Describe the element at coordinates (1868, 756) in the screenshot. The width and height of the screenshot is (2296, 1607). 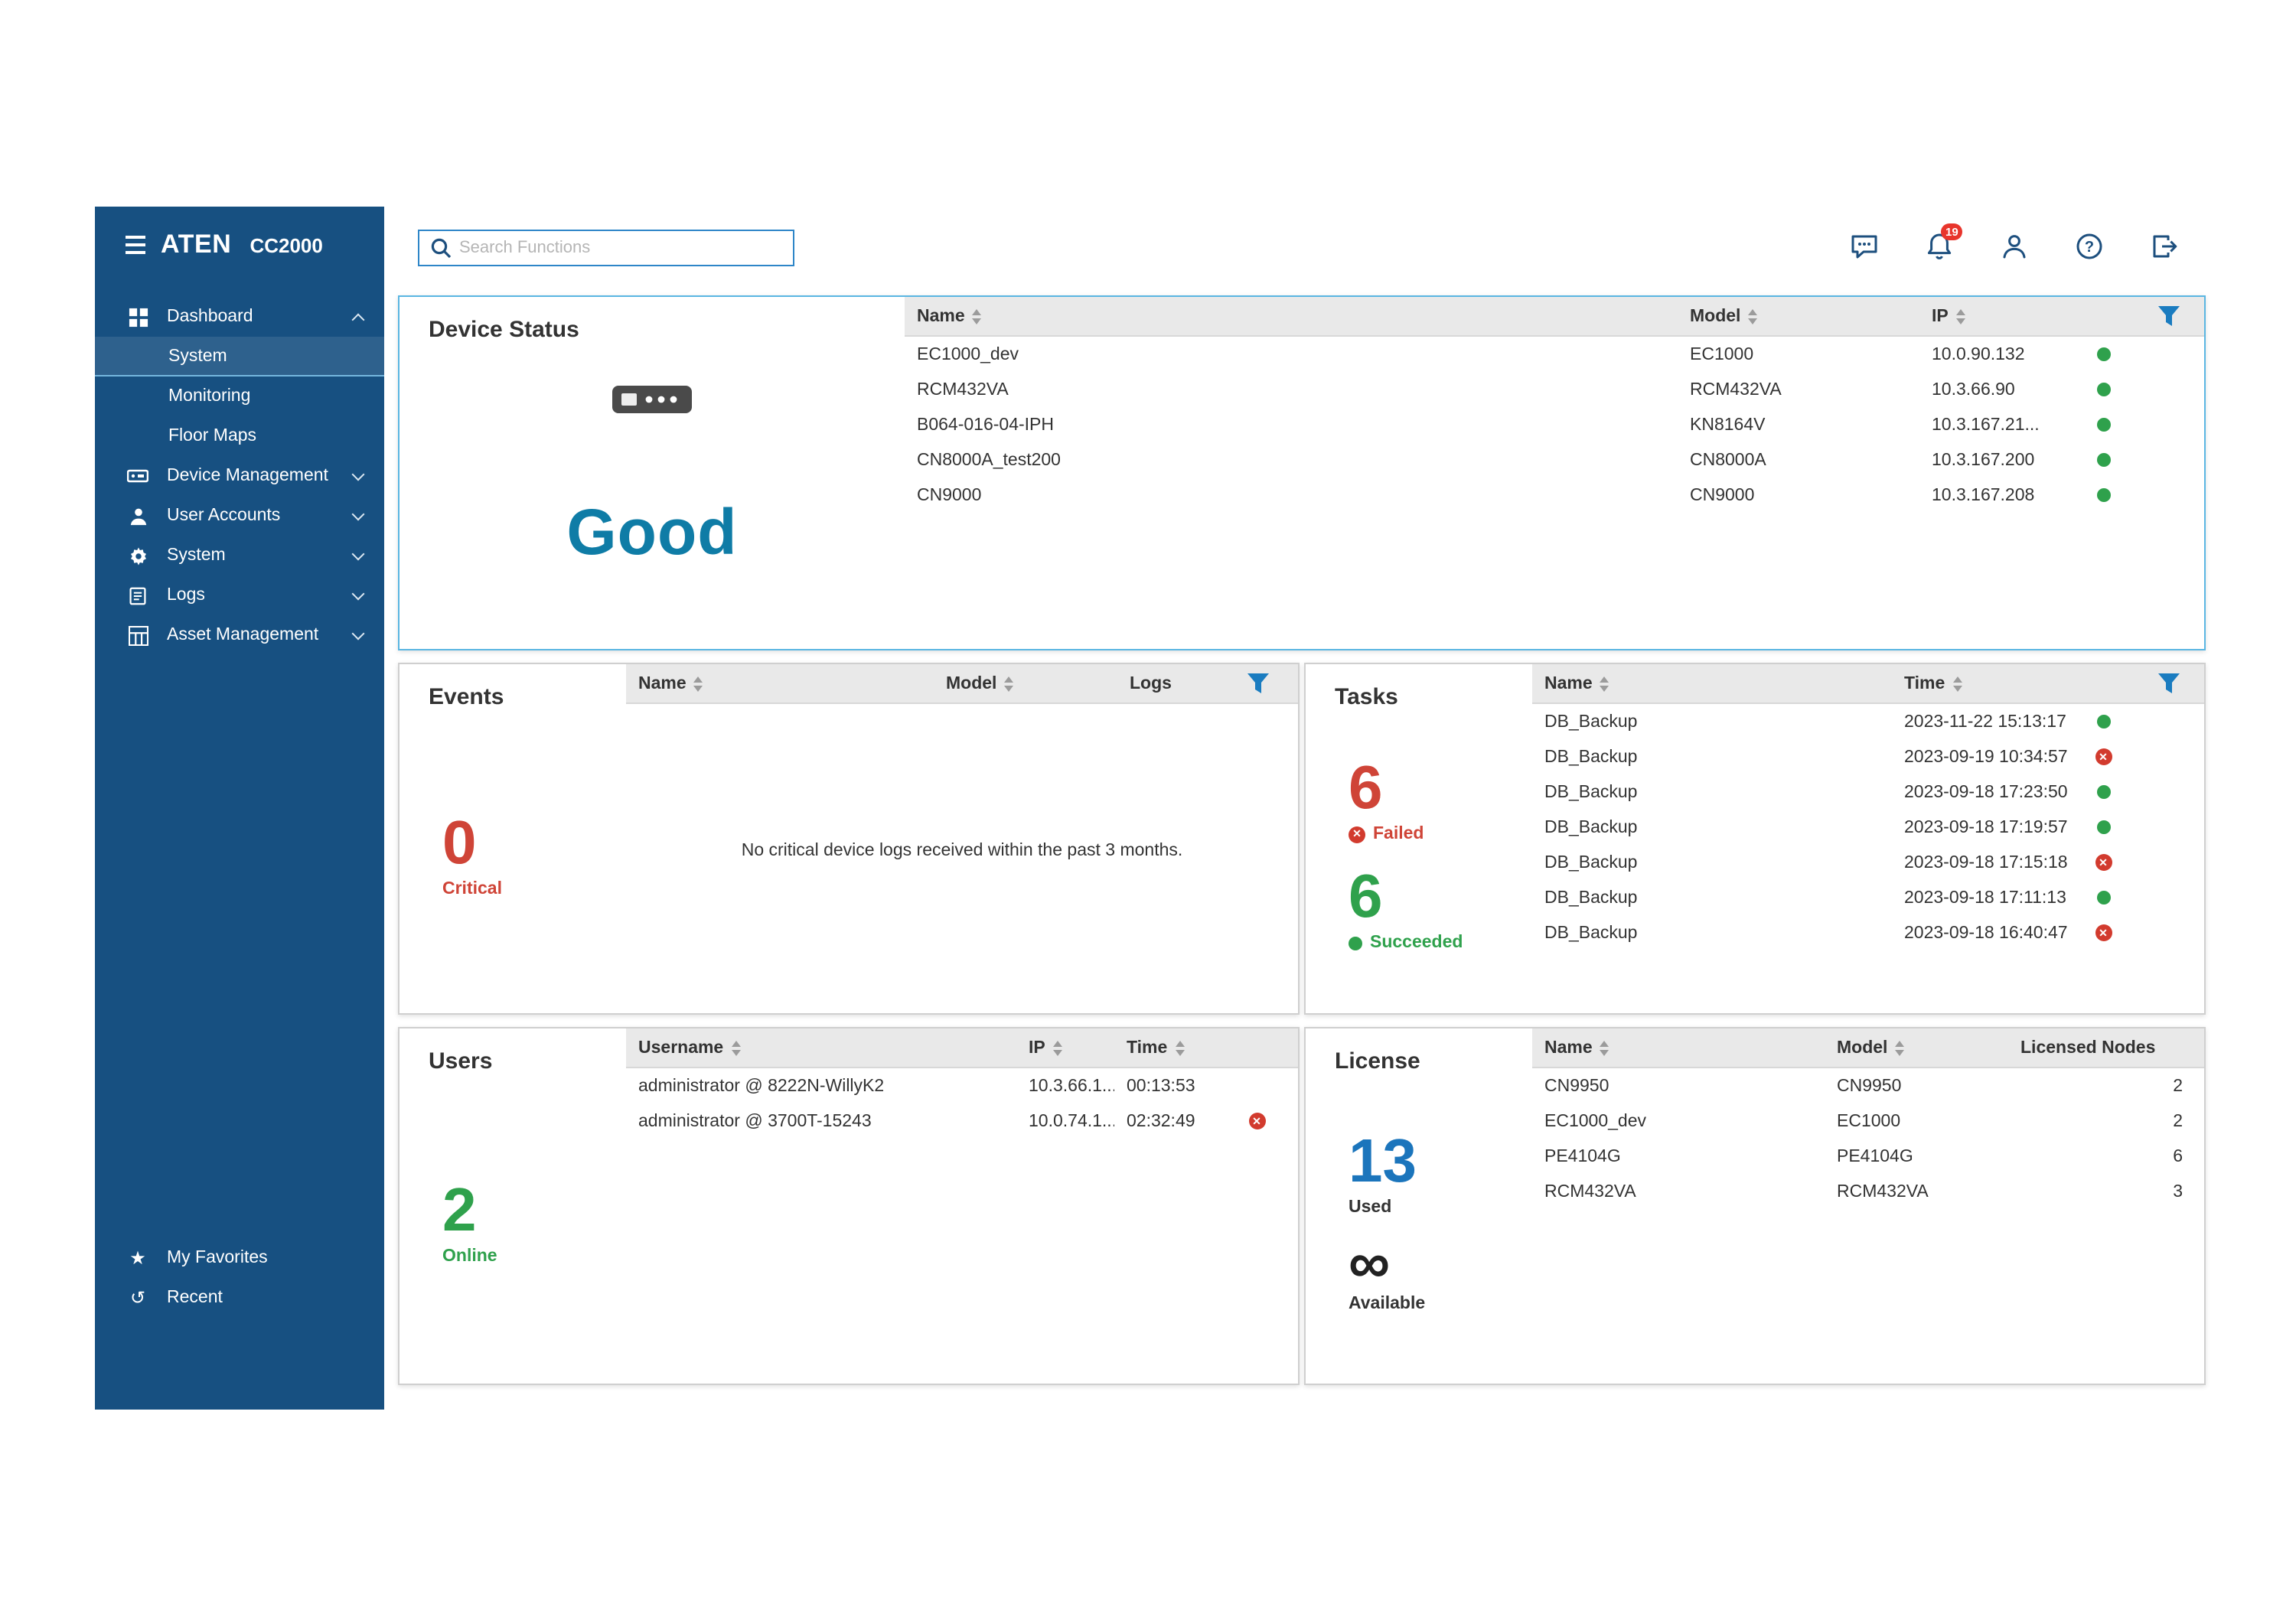
I see `table-row: DB_Backup 2023-09-19 10:34:57` at that location.